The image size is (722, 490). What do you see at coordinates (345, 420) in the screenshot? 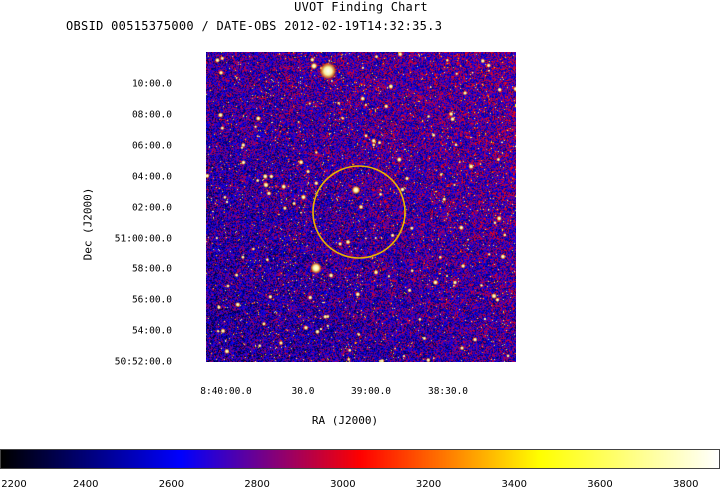
I see `x-axis-label: RA (J2000)` at bounding box center [345, 420].